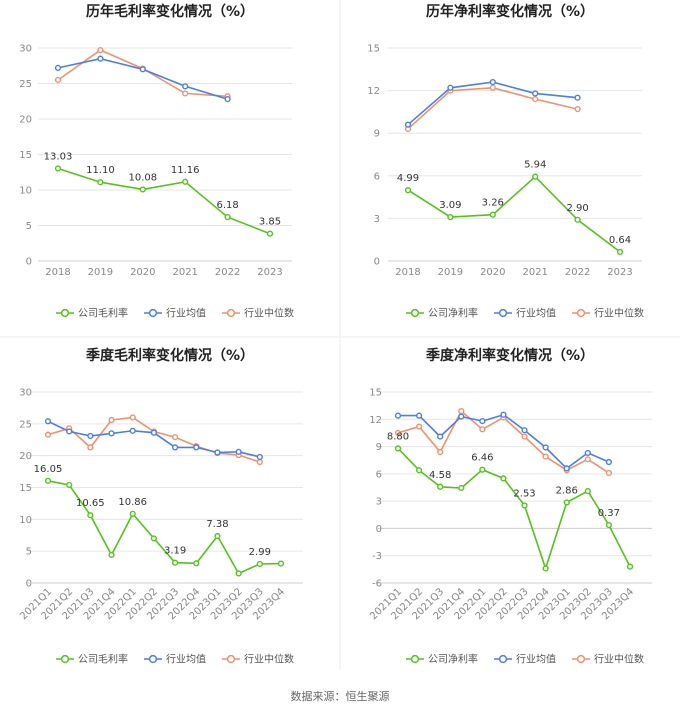 This screenshot has height=712, width=680. I want to click on series-line-avg, so click(153, 439).